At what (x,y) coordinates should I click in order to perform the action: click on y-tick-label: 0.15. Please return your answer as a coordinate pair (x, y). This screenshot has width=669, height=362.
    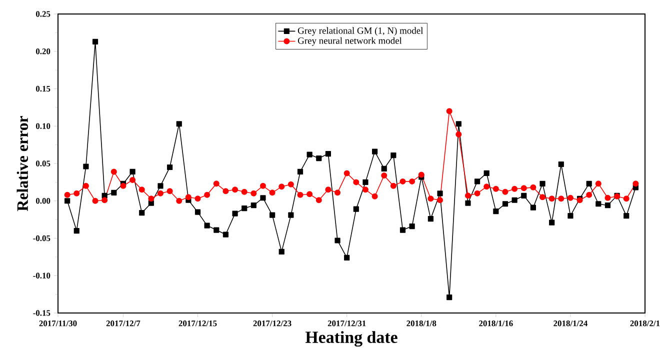
    Looking at the image, I should click on (43, 89).